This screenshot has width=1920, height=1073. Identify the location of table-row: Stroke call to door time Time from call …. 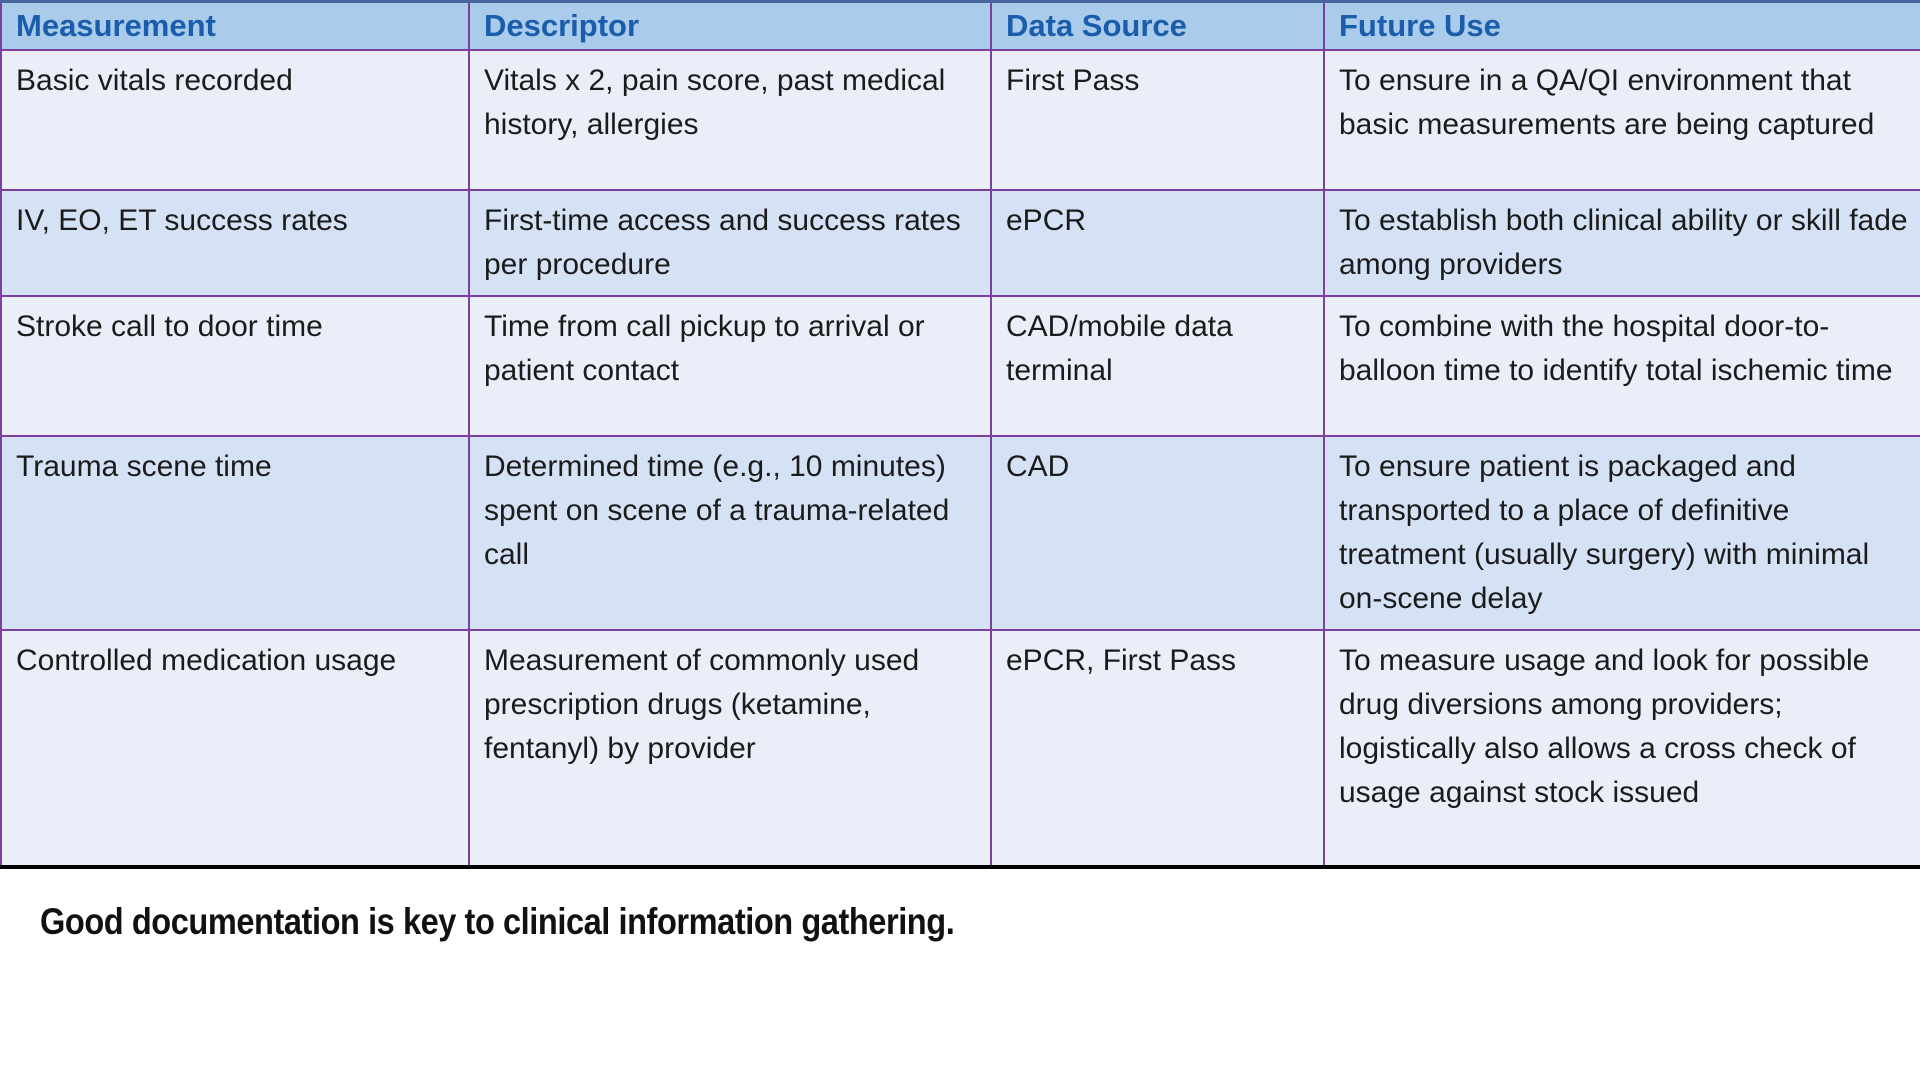
(960, 366).